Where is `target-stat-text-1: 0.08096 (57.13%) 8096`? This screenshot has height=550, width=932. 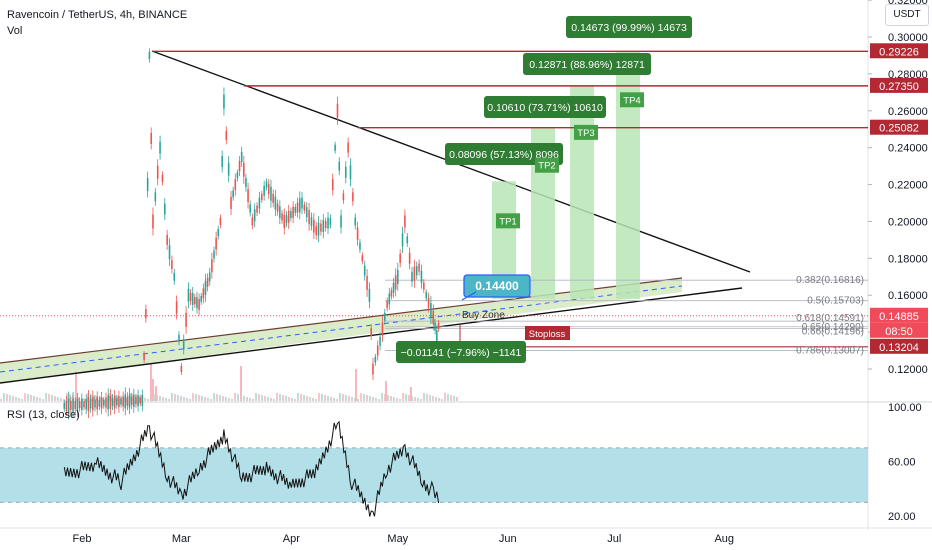 target-stat-text-1: 0.08096 (57.13%) 8096 is located at coordinates (504, 155).